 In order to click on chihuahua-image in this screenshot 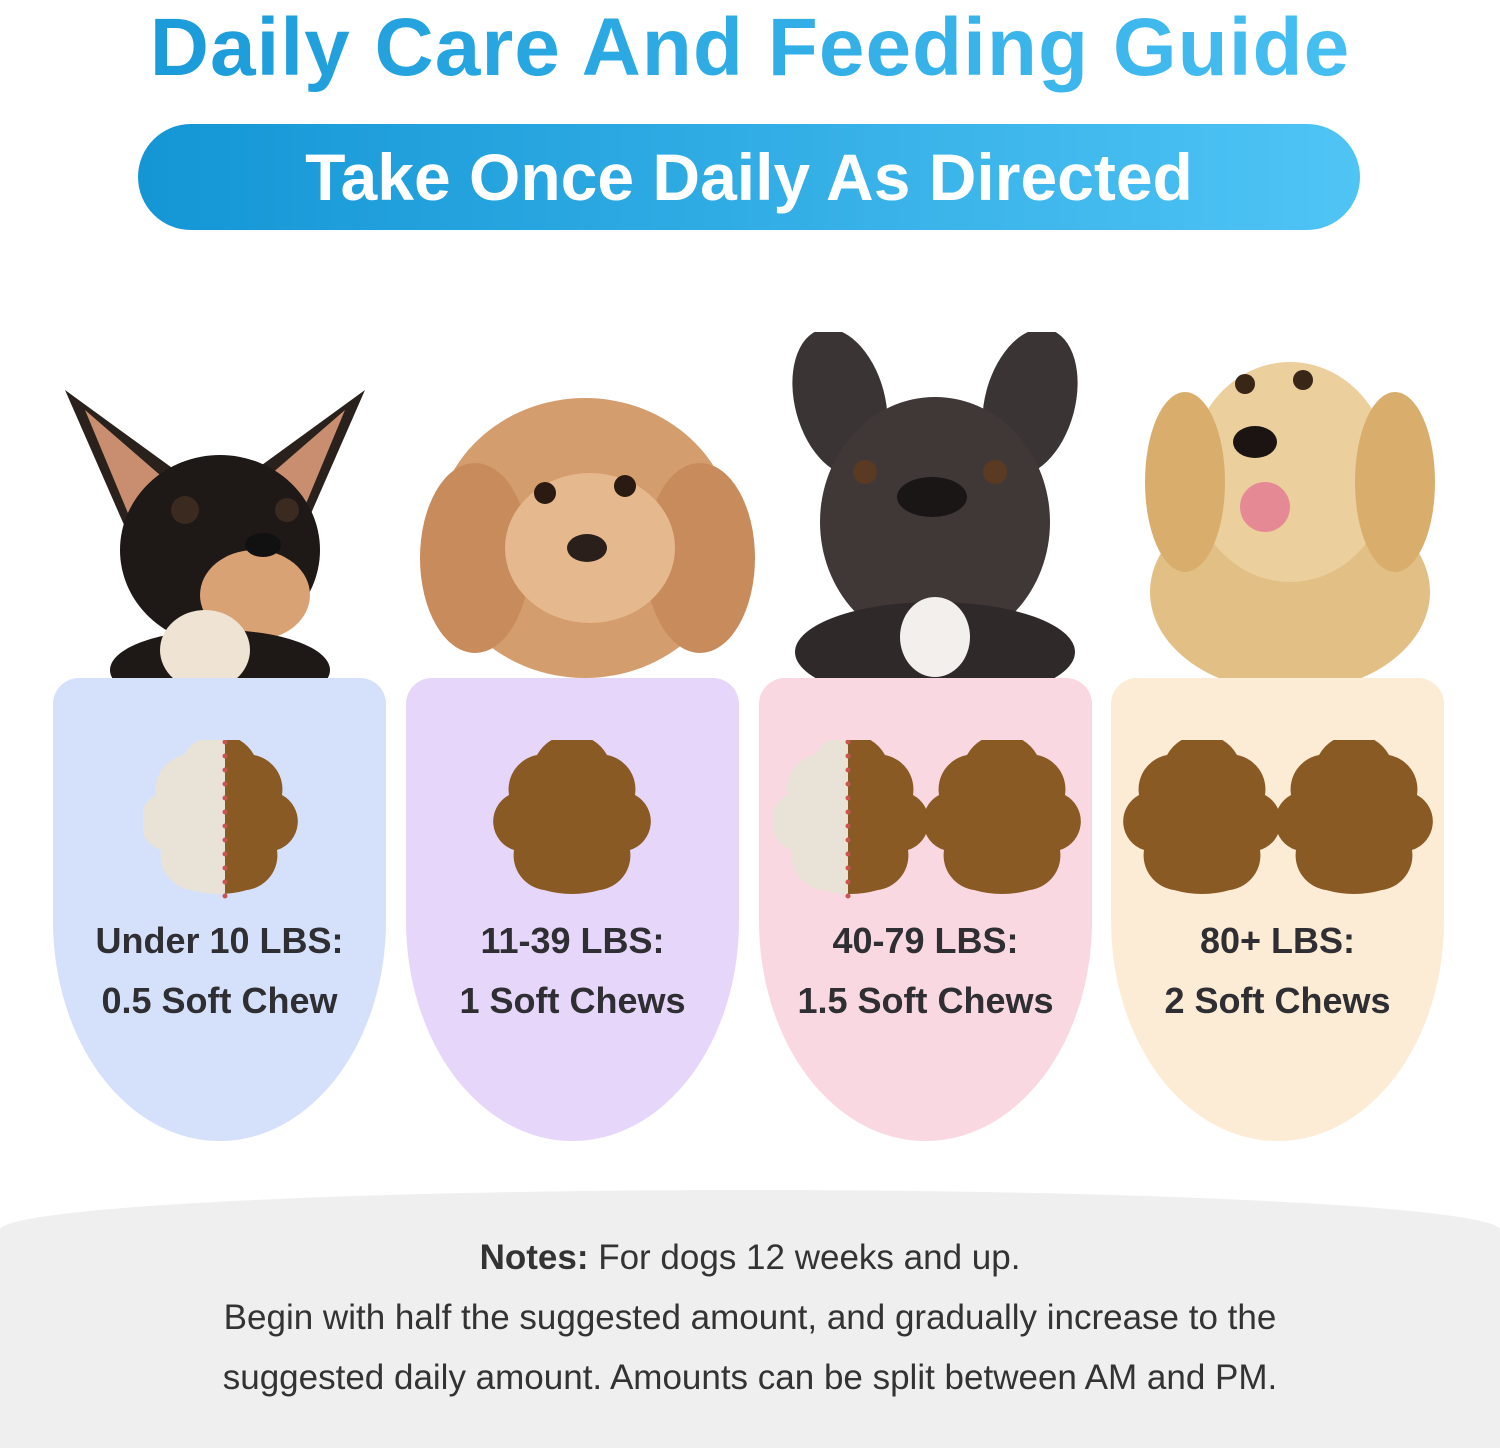, I will do `click(215, 540)`.